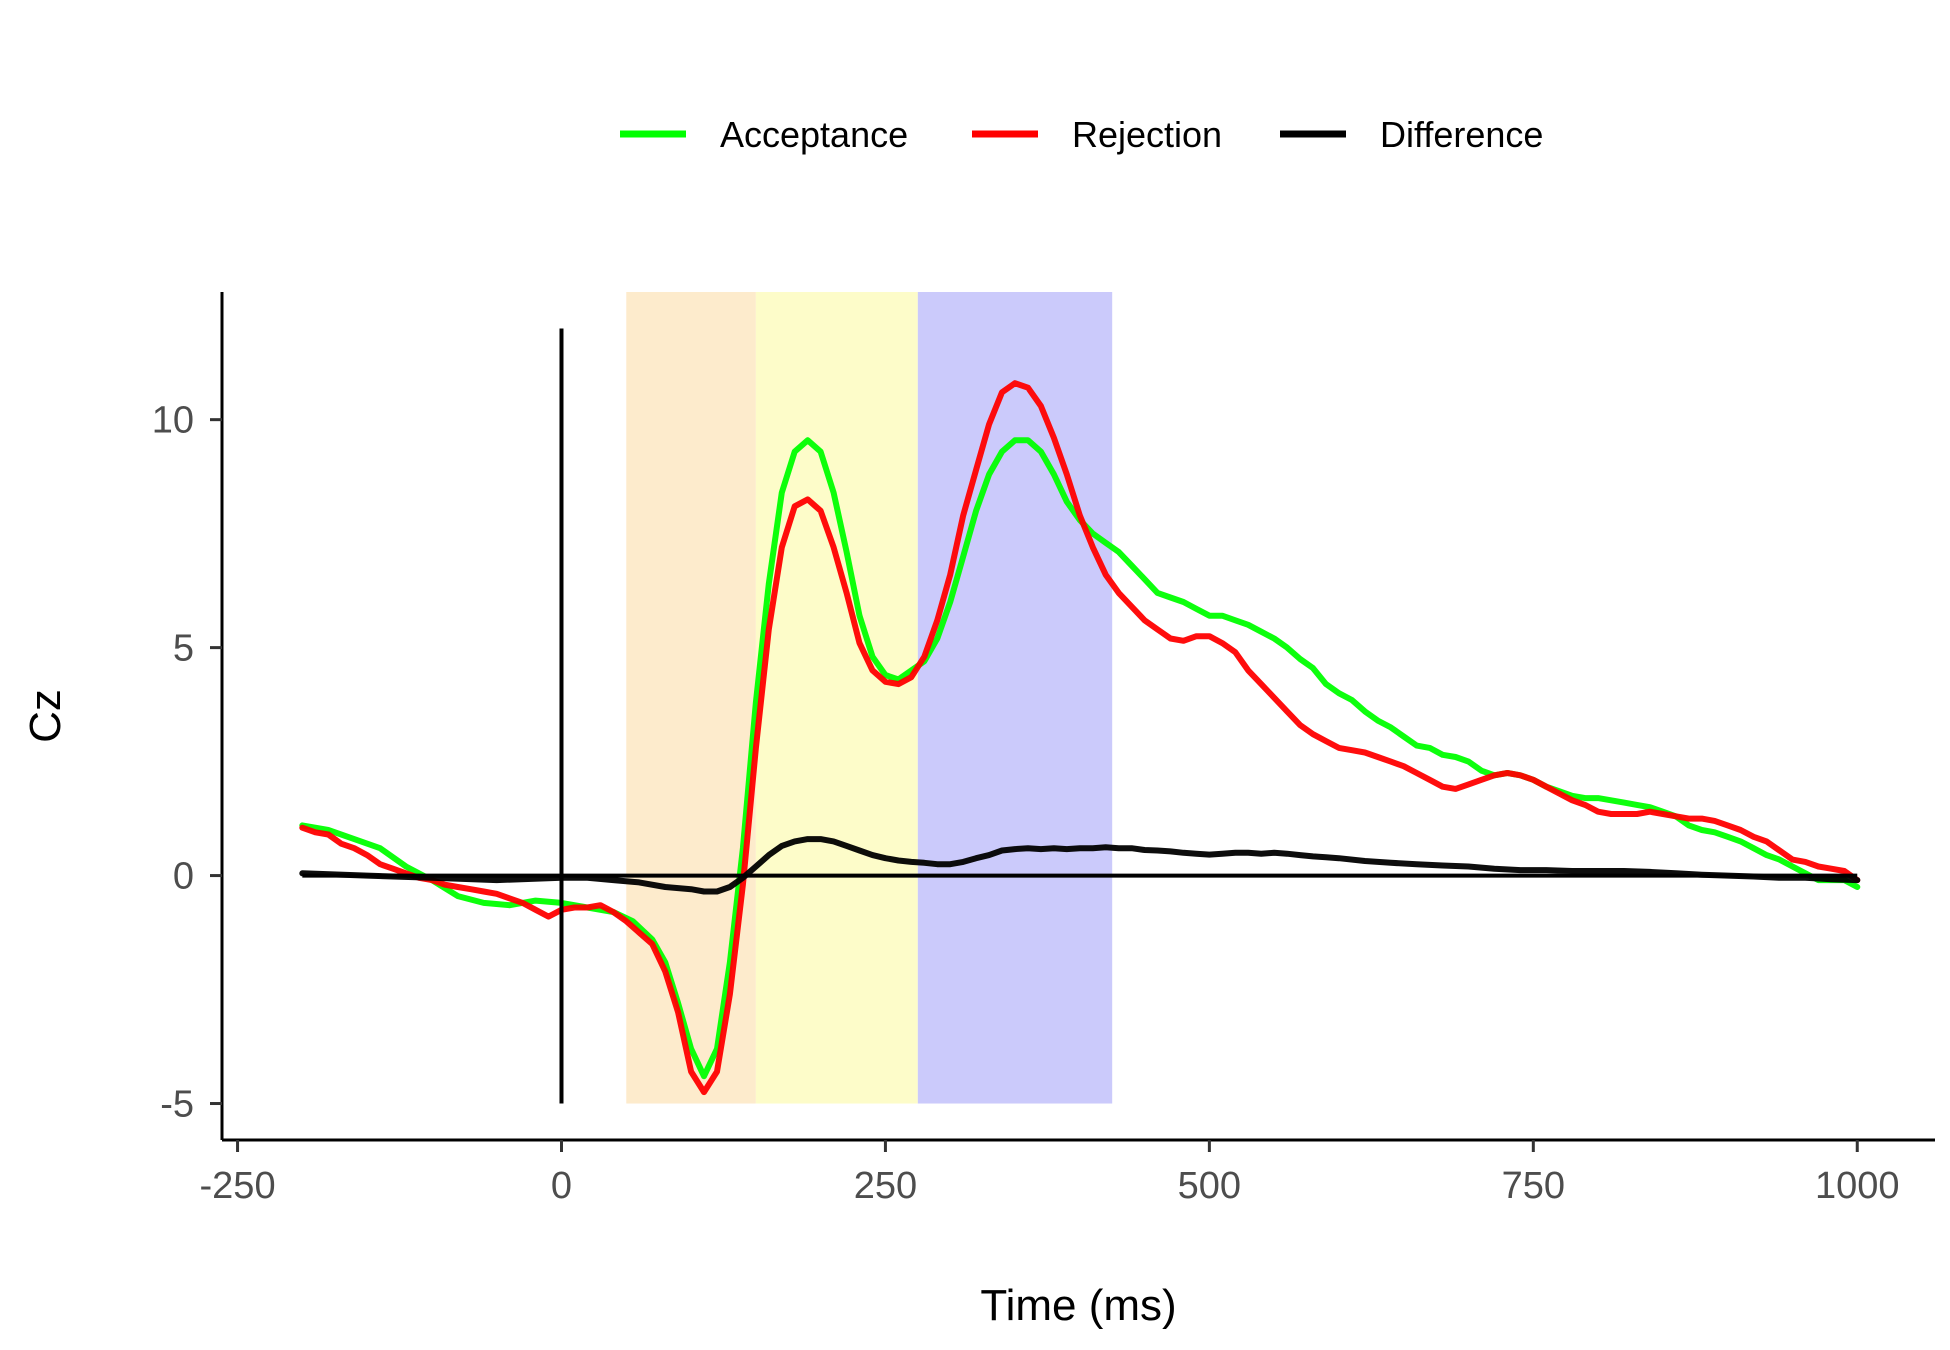 The height and width of the screenshot is (1350, 1950). What do you see at coordinates (187, 763) in the screenshot?
I see `y-axis-ticks: -5 0 5 10` at bounding box center [187, 763].